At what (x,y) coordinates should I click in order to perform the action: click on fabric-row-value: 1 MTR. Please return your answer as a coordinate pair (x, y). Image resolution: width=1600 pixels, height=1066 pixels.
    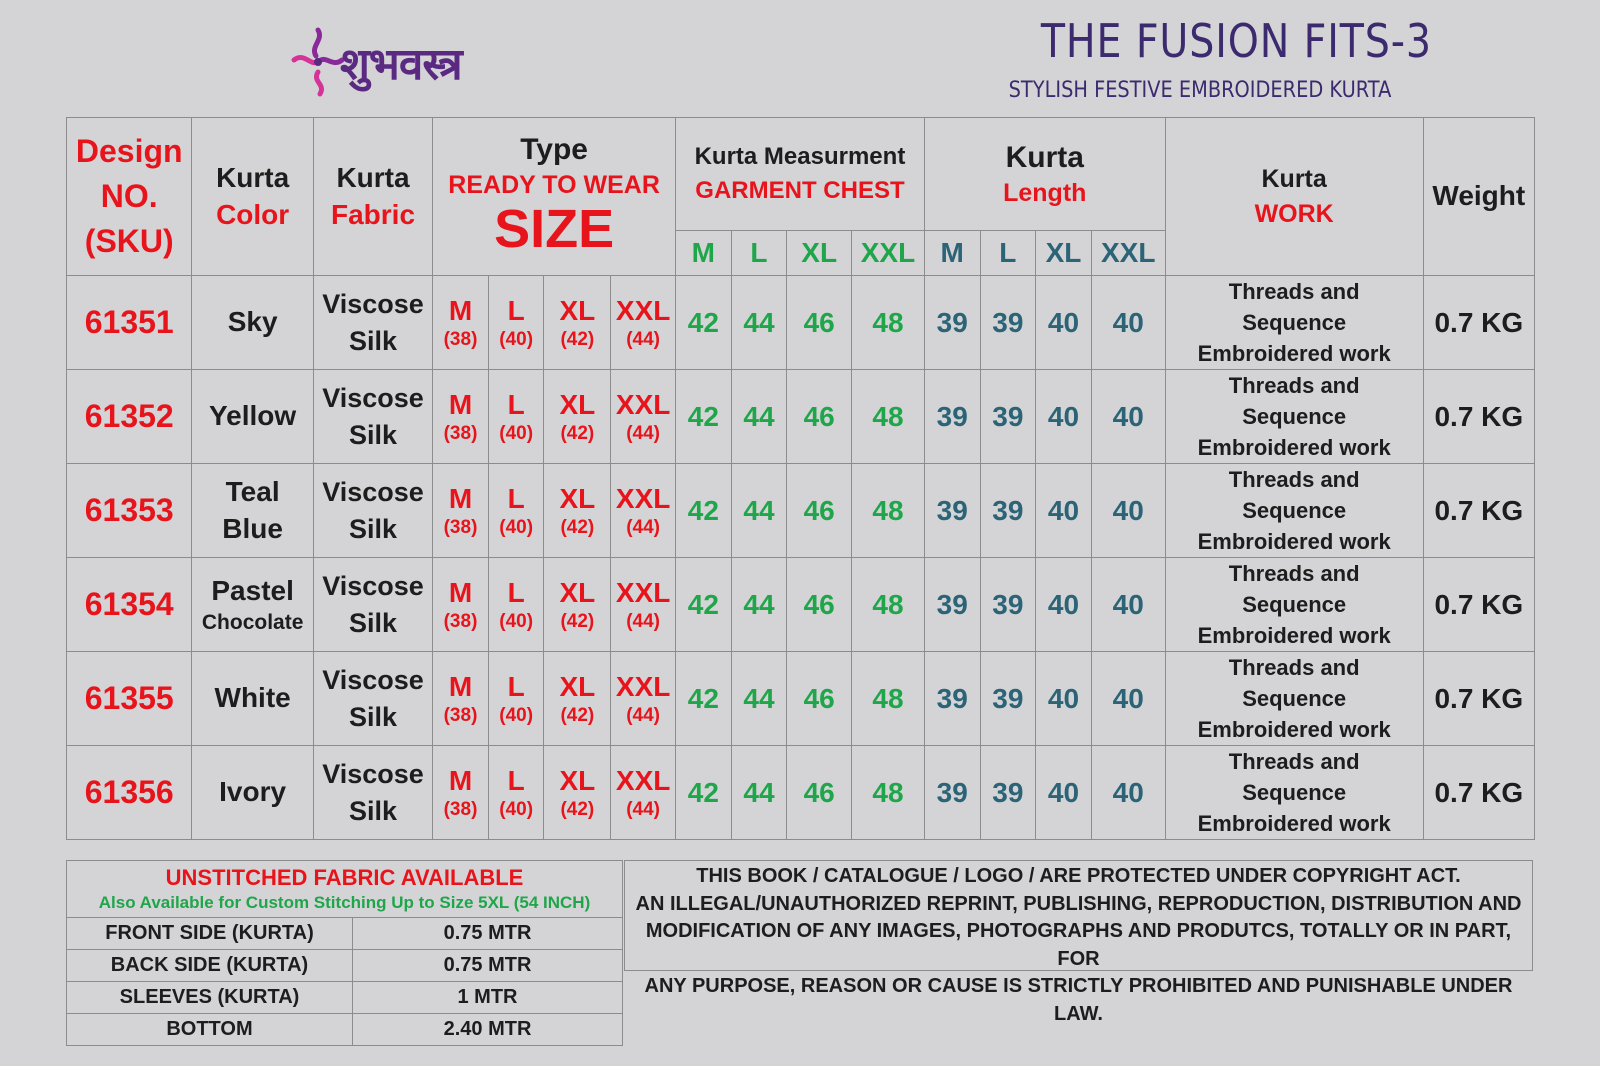
    Looking at the image, I should click on (487, 997).